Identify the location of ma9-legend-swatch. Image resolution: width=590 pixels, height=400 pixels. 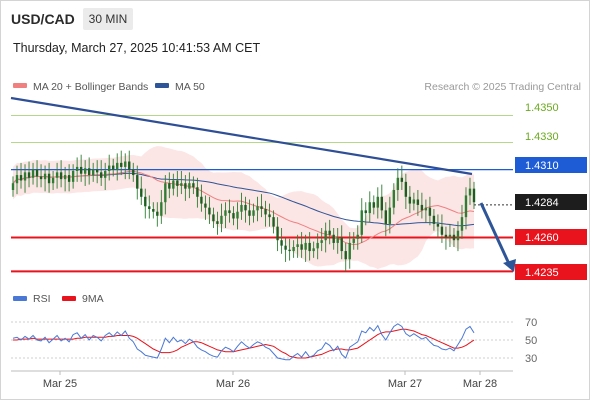
(69, 298).